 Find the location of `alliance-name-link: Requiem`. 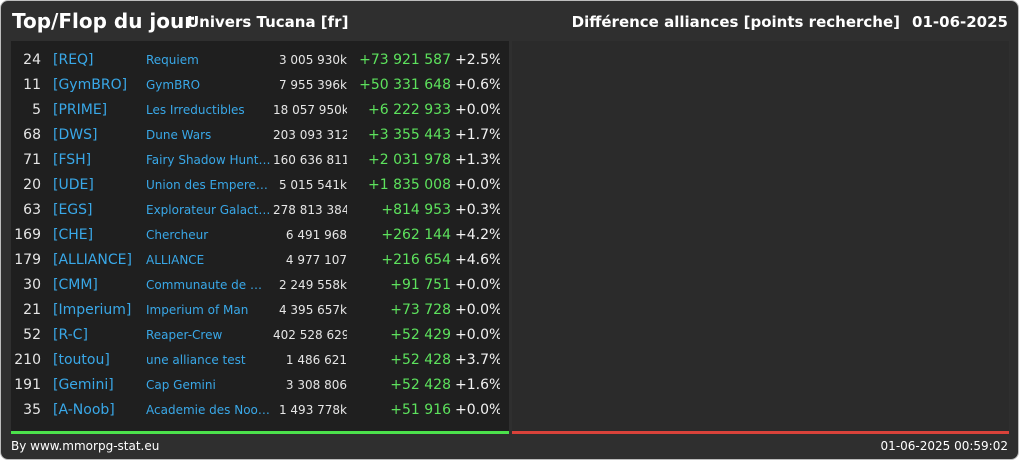

alliance-name-link: Requiem is located at coordinates (172, 60).